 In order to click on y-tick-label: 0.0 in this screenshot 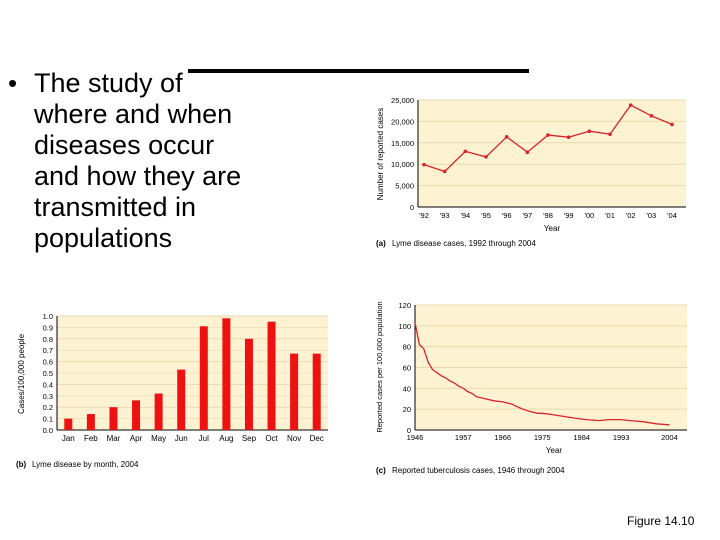, I will do `click(48, 430)`.